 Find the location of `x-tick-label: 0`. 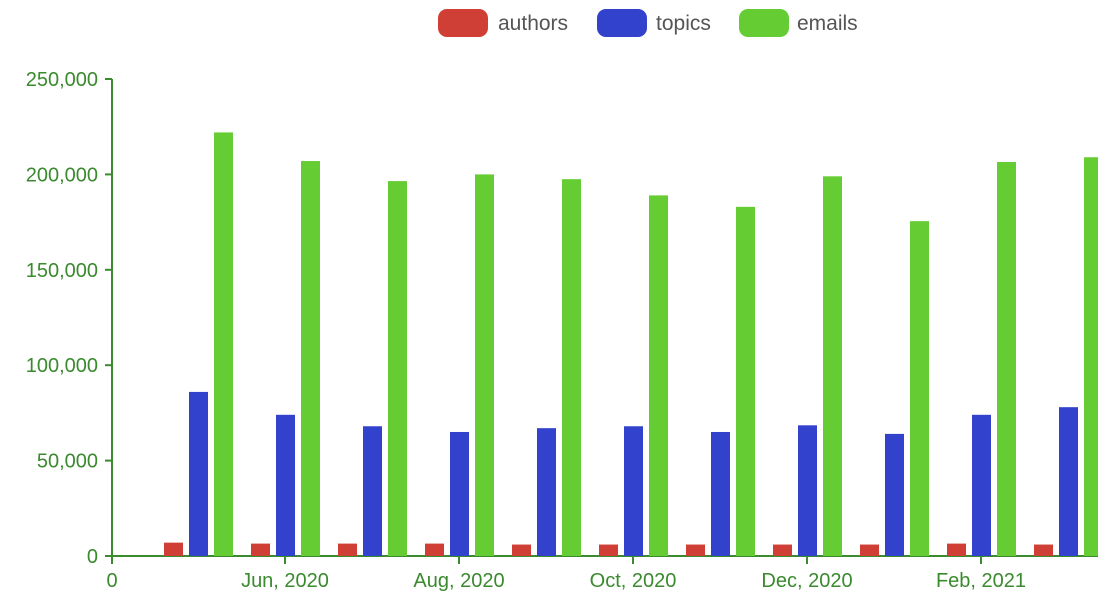

x-tick-label: 0 is located at coordinates (111, 581).